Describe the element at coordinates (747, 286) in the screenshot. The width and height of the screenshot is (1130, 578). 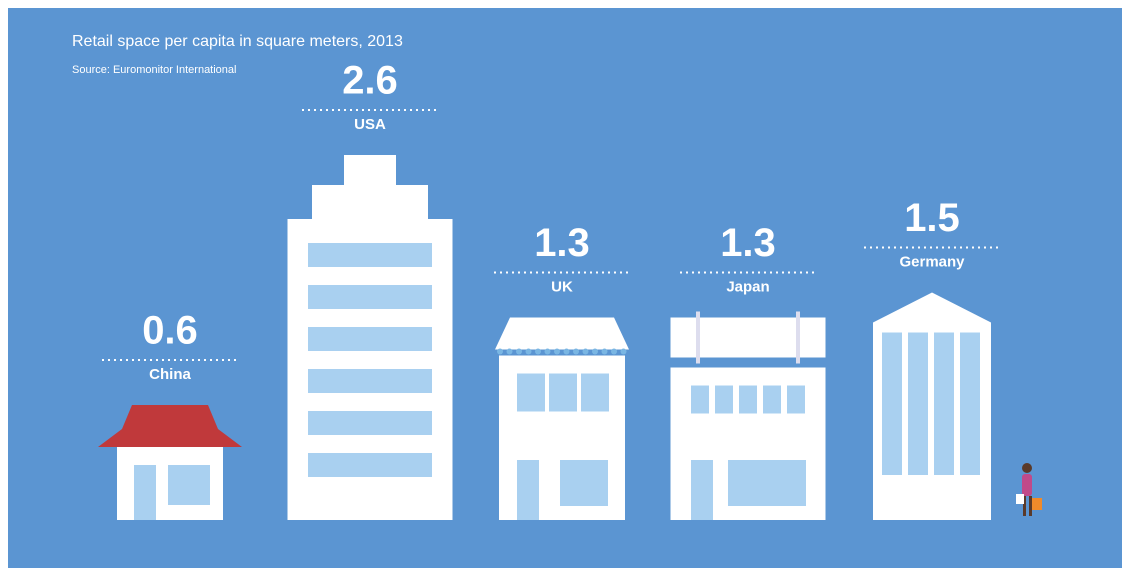
I see `category-label: Japan` at that location.